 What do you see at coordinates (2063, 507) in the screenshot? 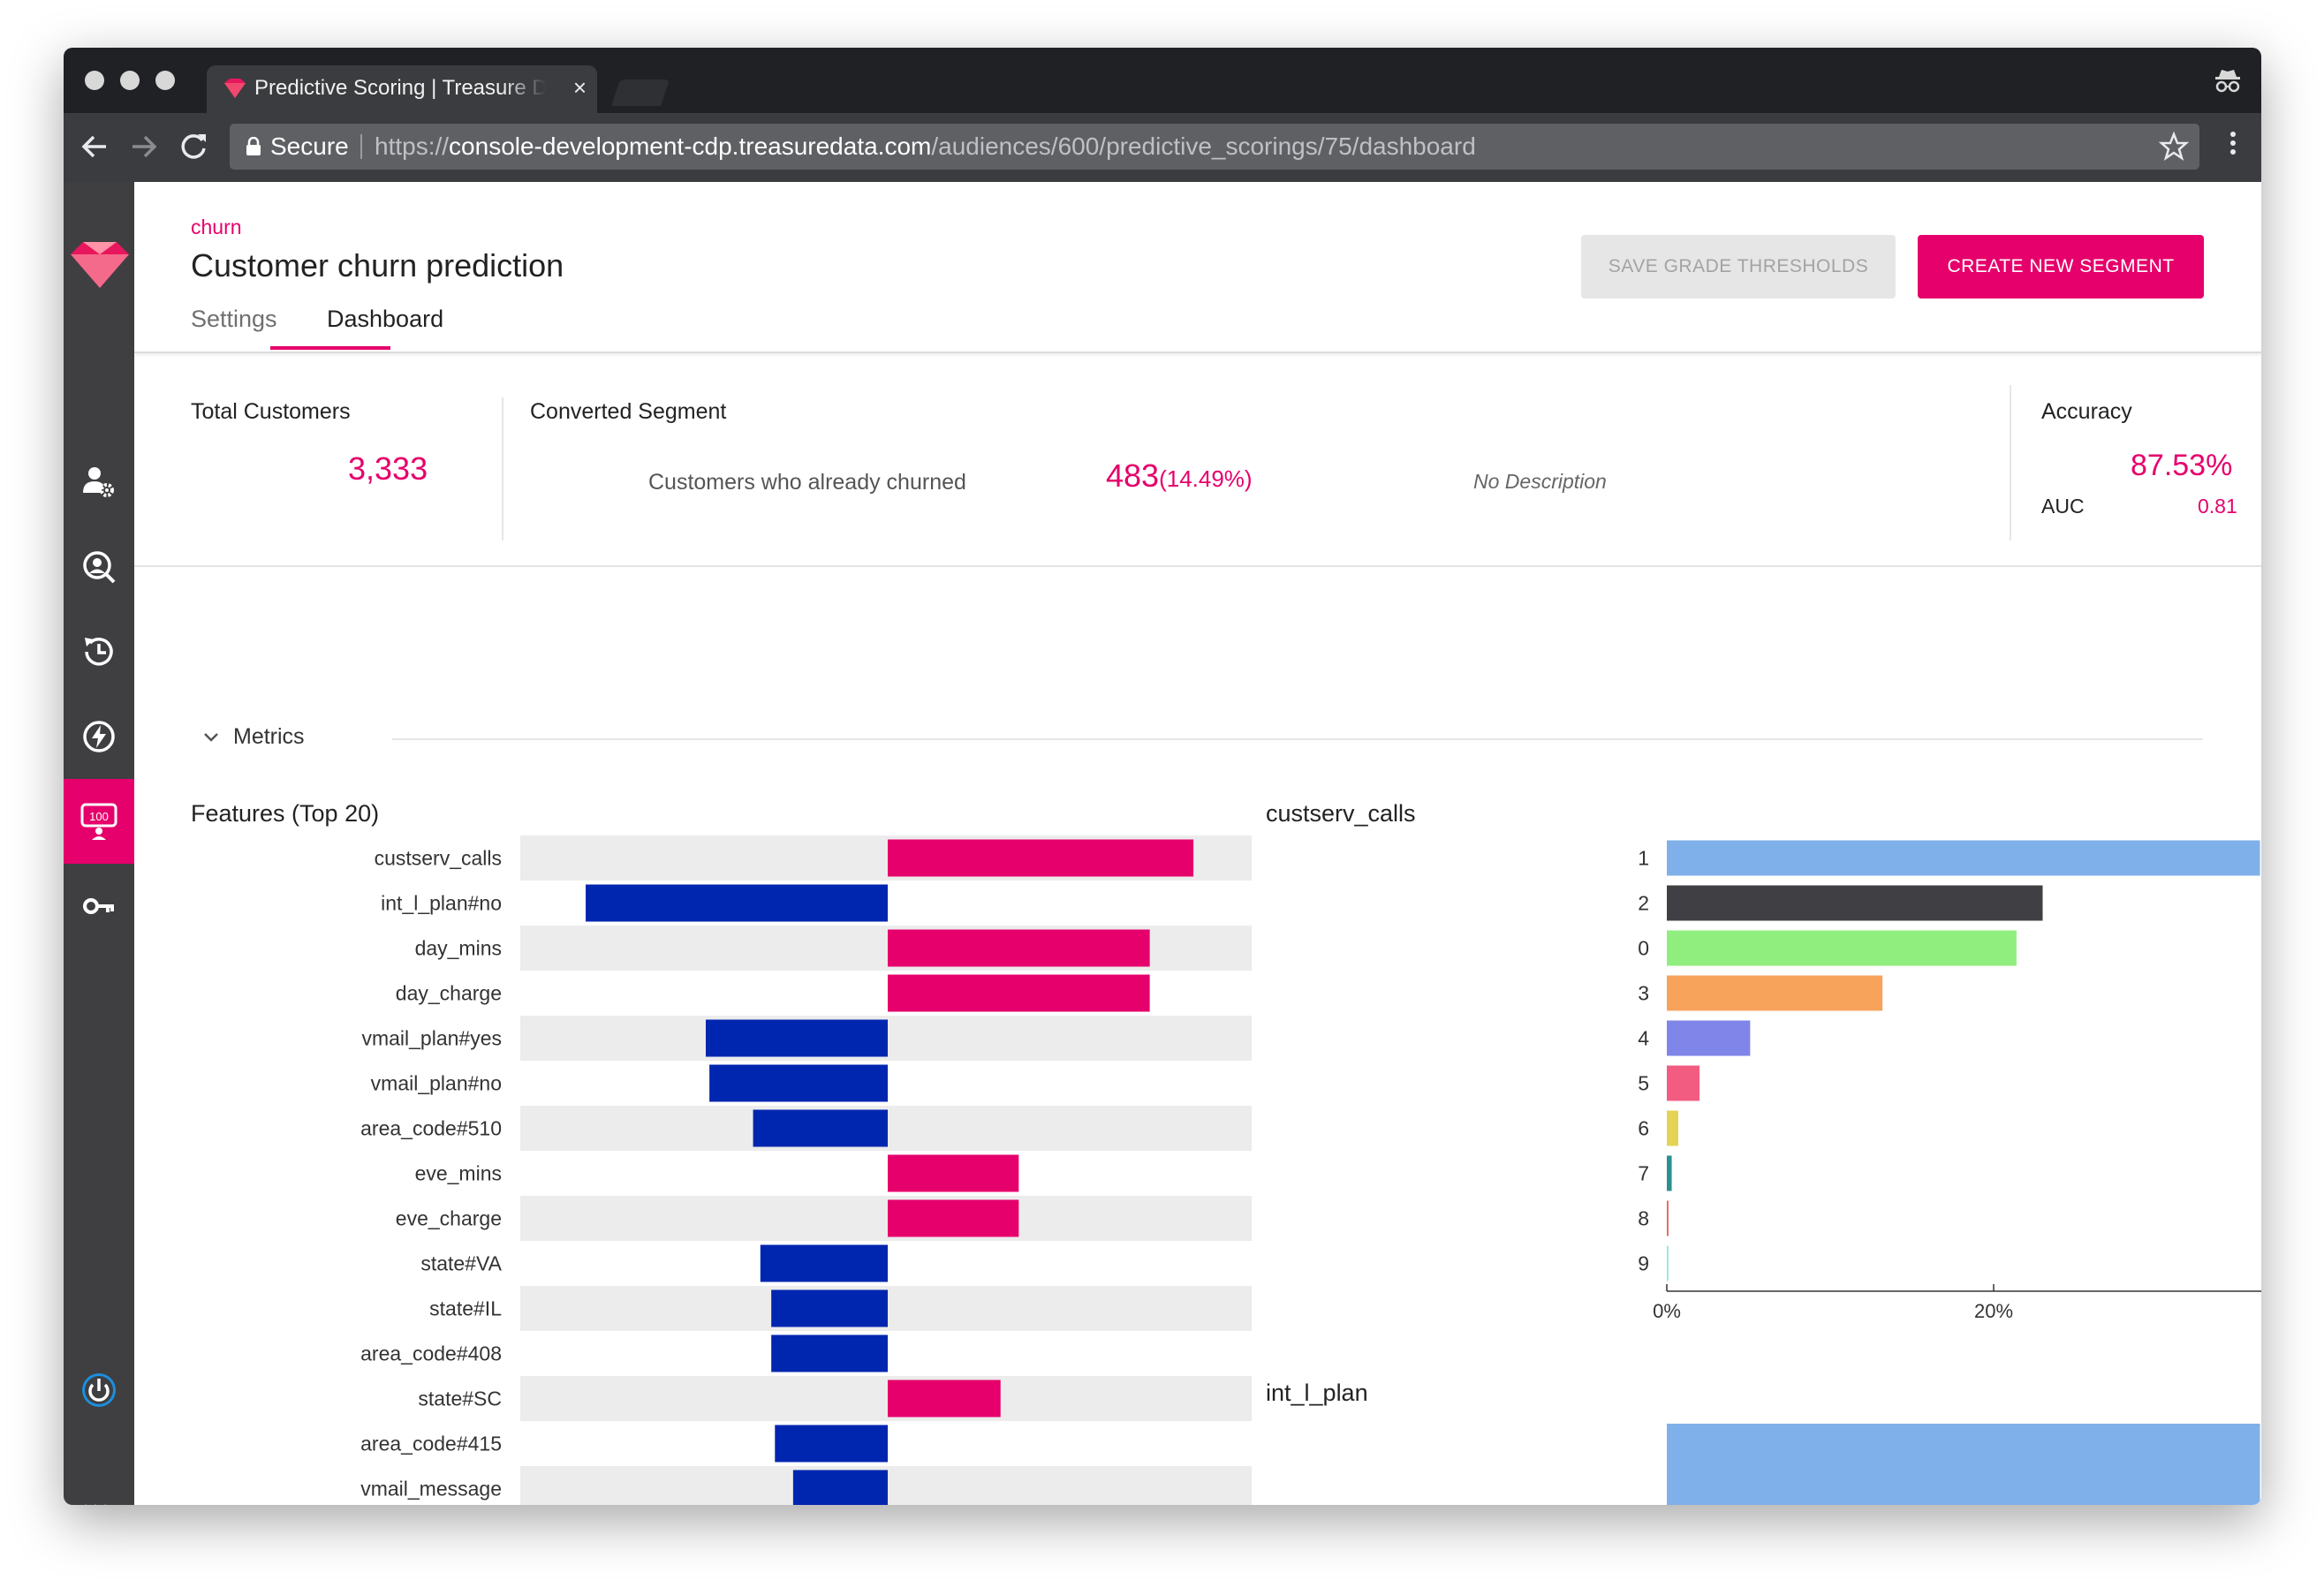
I see `auc-label: AUC` at bounding box center [2063, 507].